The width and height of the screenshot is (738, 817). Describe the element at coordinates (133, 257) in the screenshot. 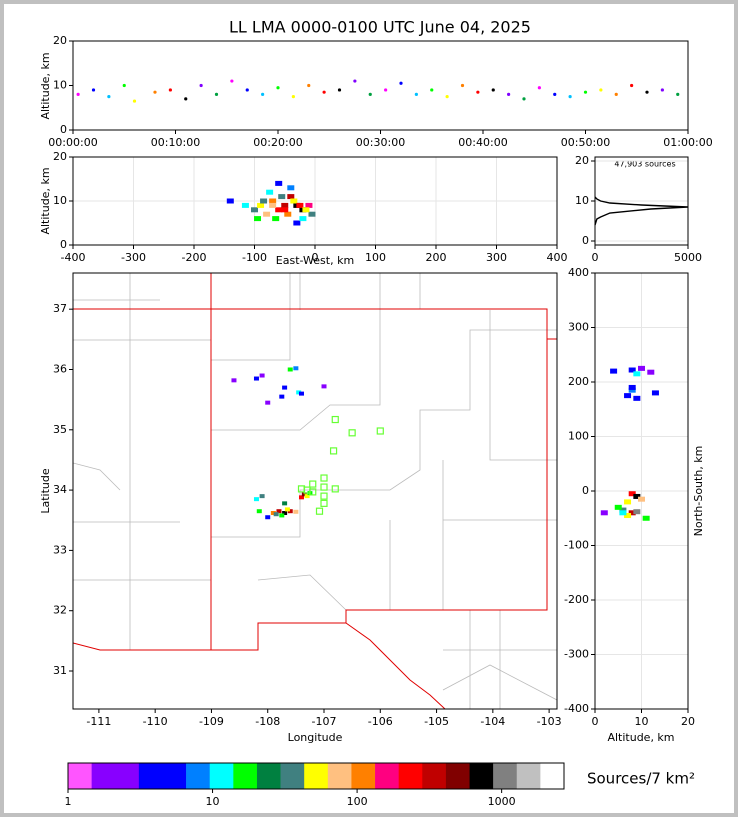

I see `x-tick-label: -300` at that location.